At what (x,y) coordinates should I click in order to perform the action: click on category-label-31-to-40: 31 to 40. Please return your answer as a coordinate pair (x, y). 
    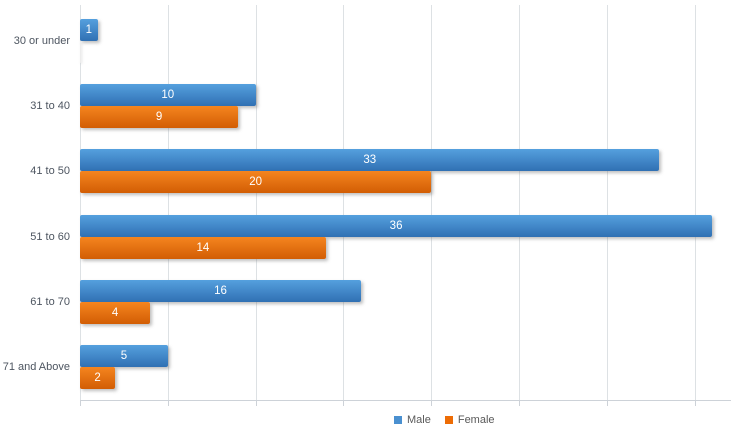
    Looking at the image, I should click on (50, 105).